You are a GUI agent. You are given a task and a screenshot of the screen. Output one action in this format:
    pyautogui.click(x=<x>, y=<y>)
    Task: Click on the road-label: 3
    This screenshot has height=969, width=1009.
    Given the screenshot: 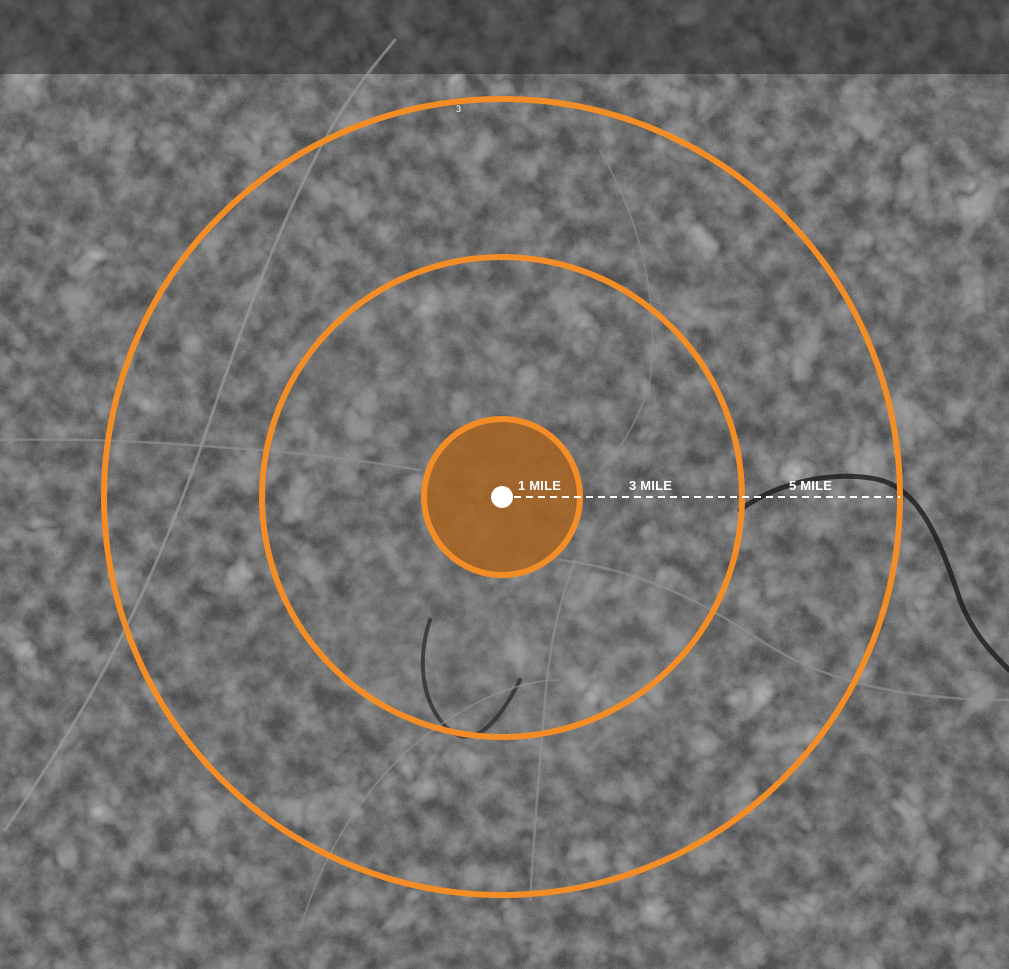 What is the action you would take?
    pyautogui.click(x=458, y=109)
    